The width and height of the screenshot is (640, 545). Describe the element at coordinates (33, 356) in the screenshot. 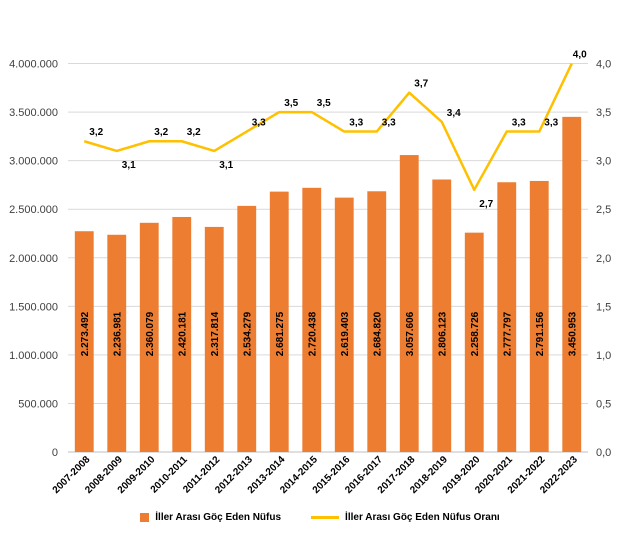

I see `left-axis-tick-label: 1.000.000` at that location.